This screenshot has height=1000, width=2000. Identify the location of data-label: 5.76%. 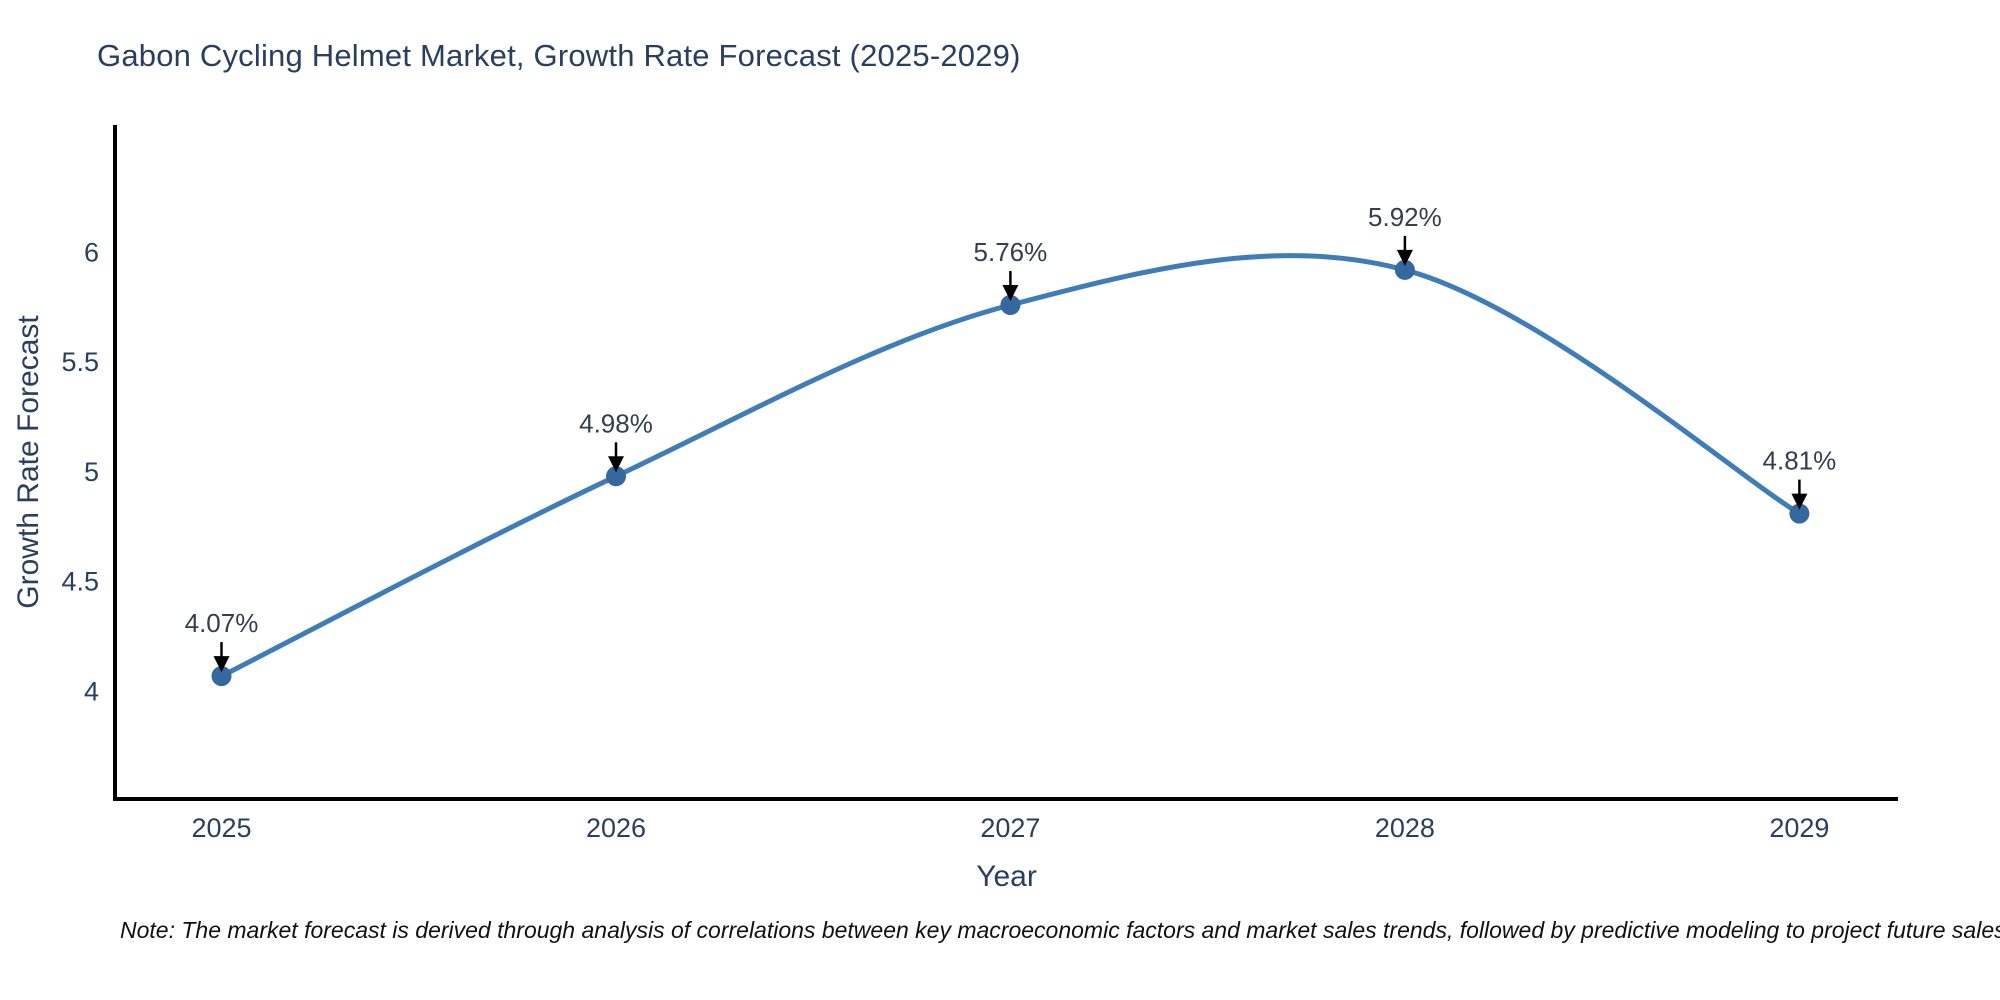
(1011, 252).